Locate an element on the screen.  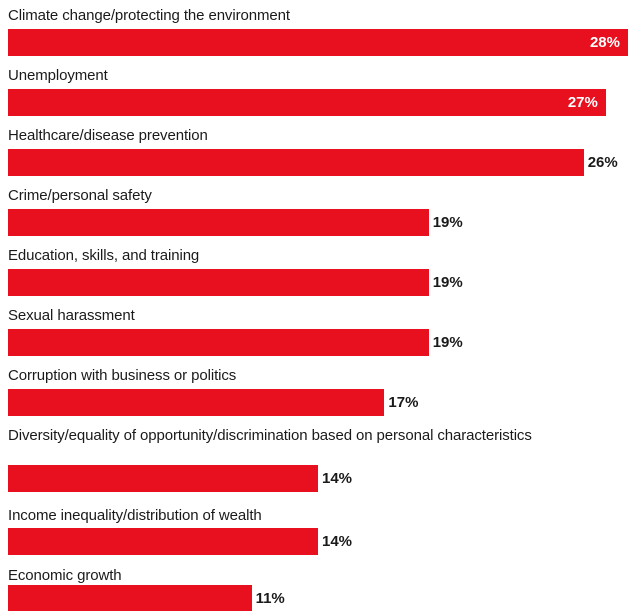
value-label: 26% is located at coordinates (603, 162).